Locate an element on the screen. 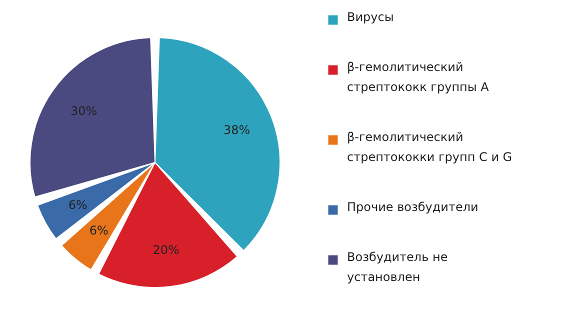 The width and height of the screenshot is (573, 329). data-label: 38% is located at coordinates (236, 130).